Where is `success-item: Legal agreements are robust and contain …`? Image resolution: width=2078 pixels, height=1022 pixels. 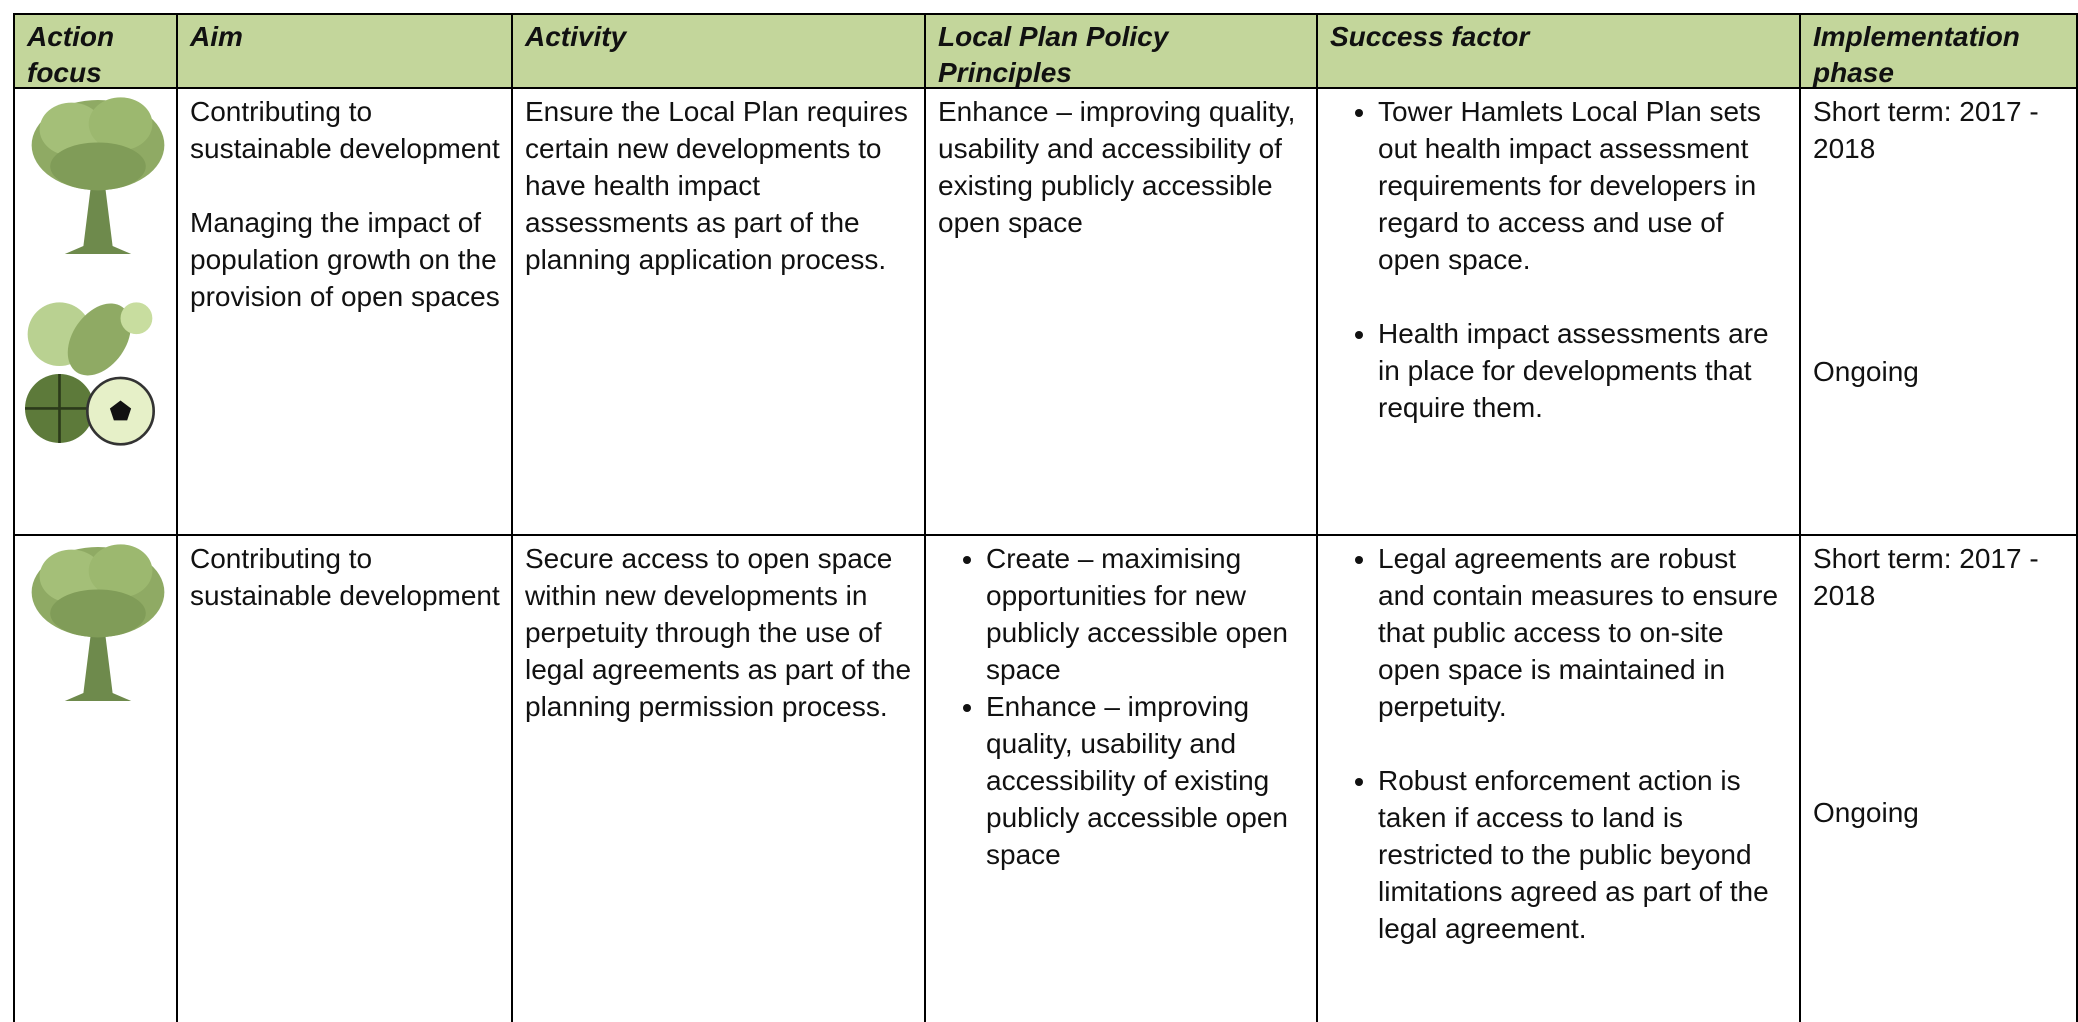 success-item: Legal agreements are robust and contain … is located at coordinates (1583, 632).